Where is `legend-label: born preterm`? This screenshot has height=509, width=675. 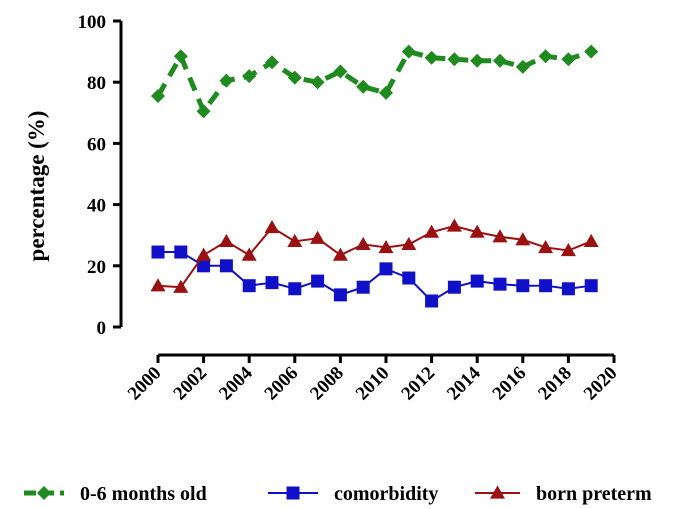
legend-label: born preterm is located at coordinates (594, 494).